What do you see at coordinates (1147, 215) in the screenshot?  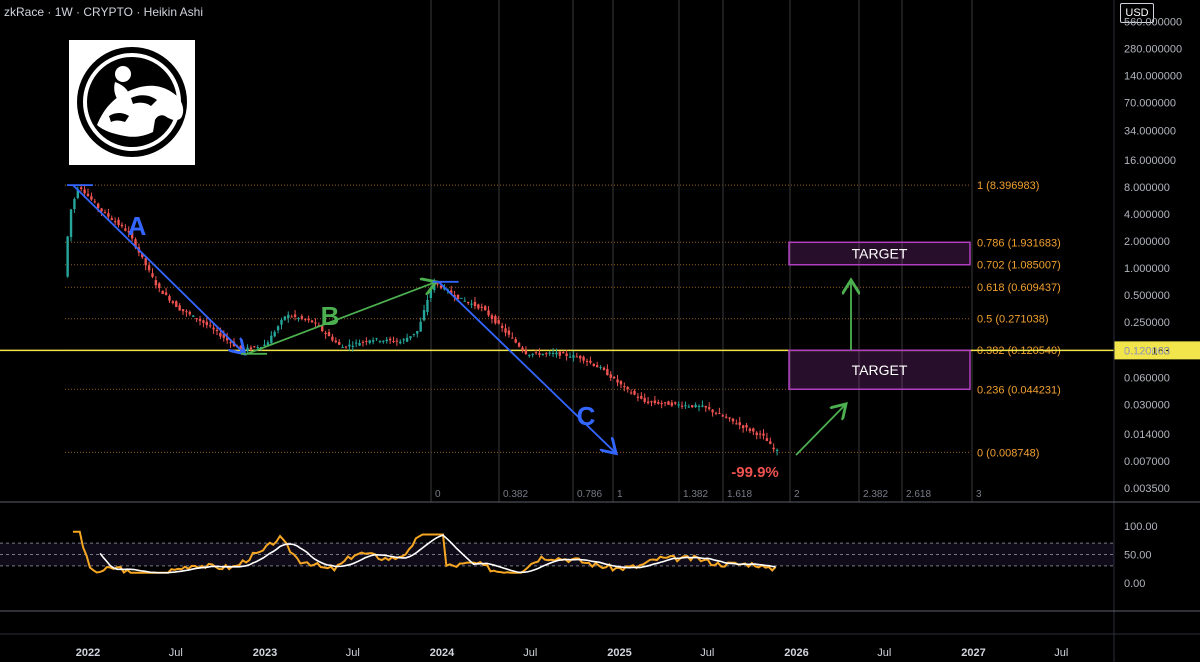 I see `price-tick-label: 4.000000` at bounding box center [1147, 215].